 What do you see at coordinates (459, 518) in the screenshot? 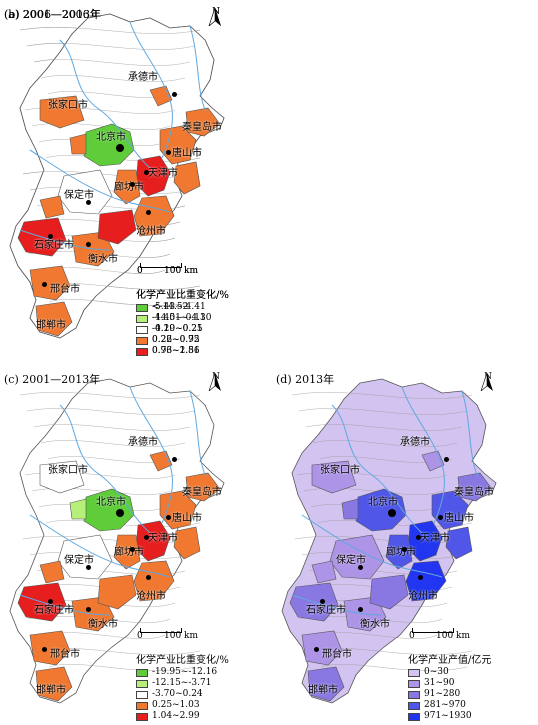
I see `city-label-tangshan: 唐山市` at bounding box center [459, 518].